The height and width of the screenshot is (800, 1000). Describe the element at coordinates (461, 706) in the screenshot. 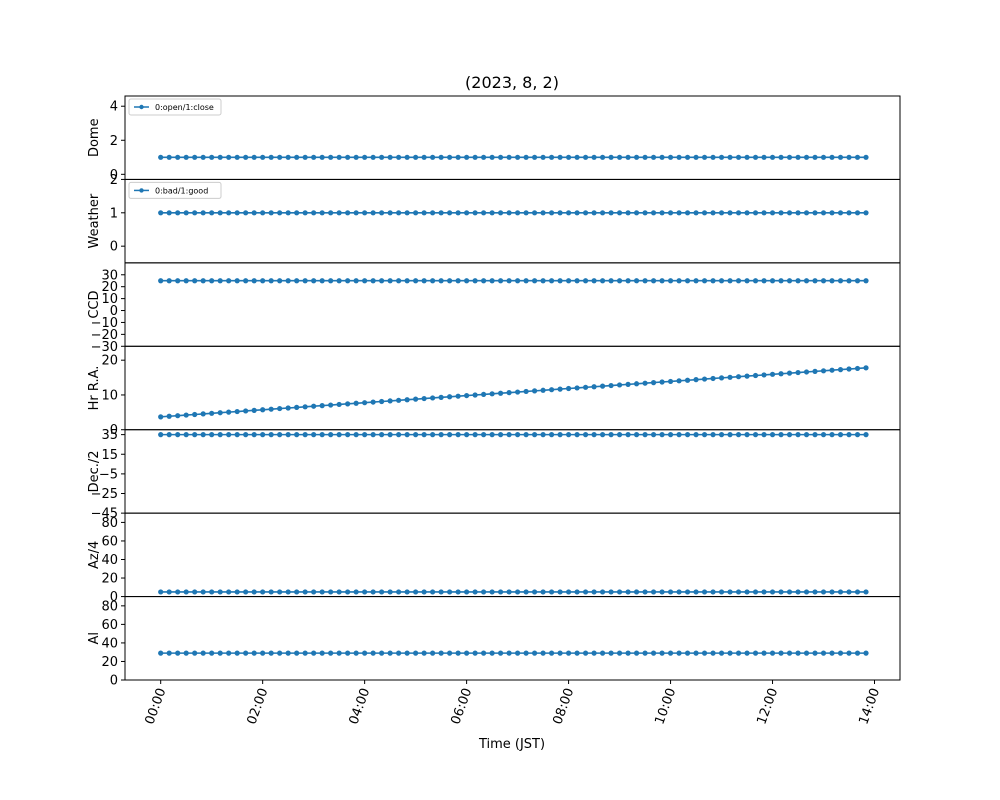

I see `x-tick-label: 06:00` at that location.